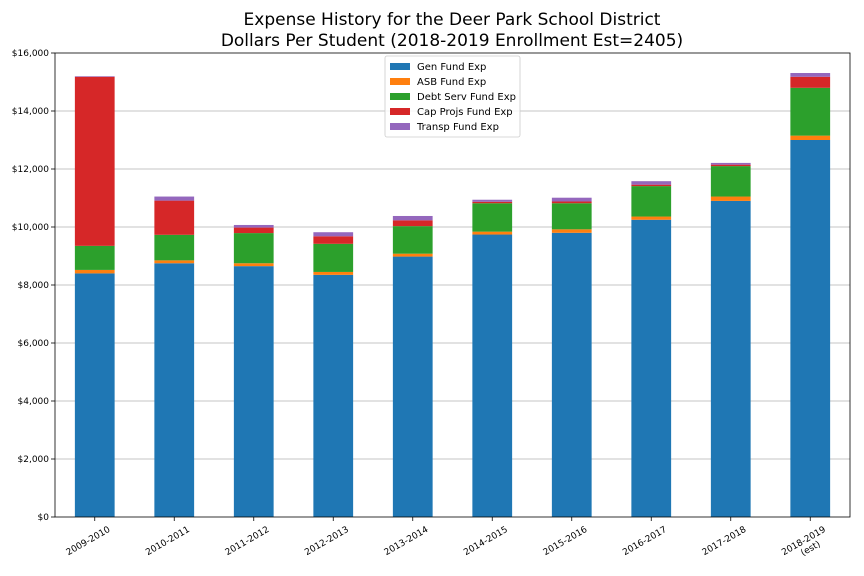 This screenshot has width=864, height=576. I want to click on y-tick-label: $12,000, so click(30, 170).